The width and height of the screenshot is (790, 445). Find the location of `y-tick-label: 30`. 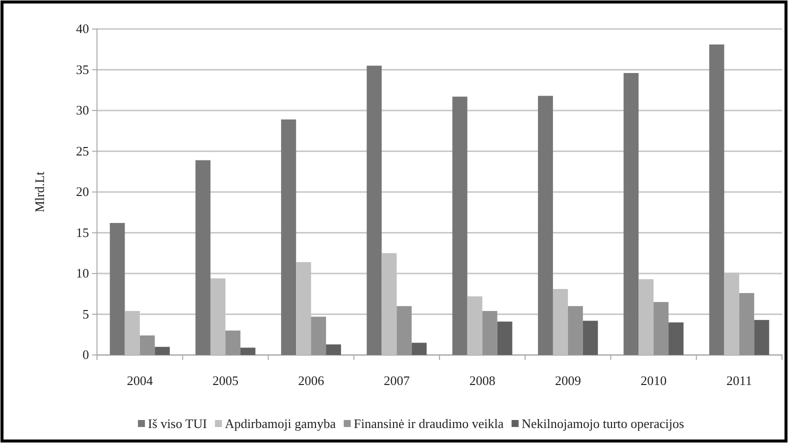

y-tick-label: 30 is located at coordinates (82, 110).